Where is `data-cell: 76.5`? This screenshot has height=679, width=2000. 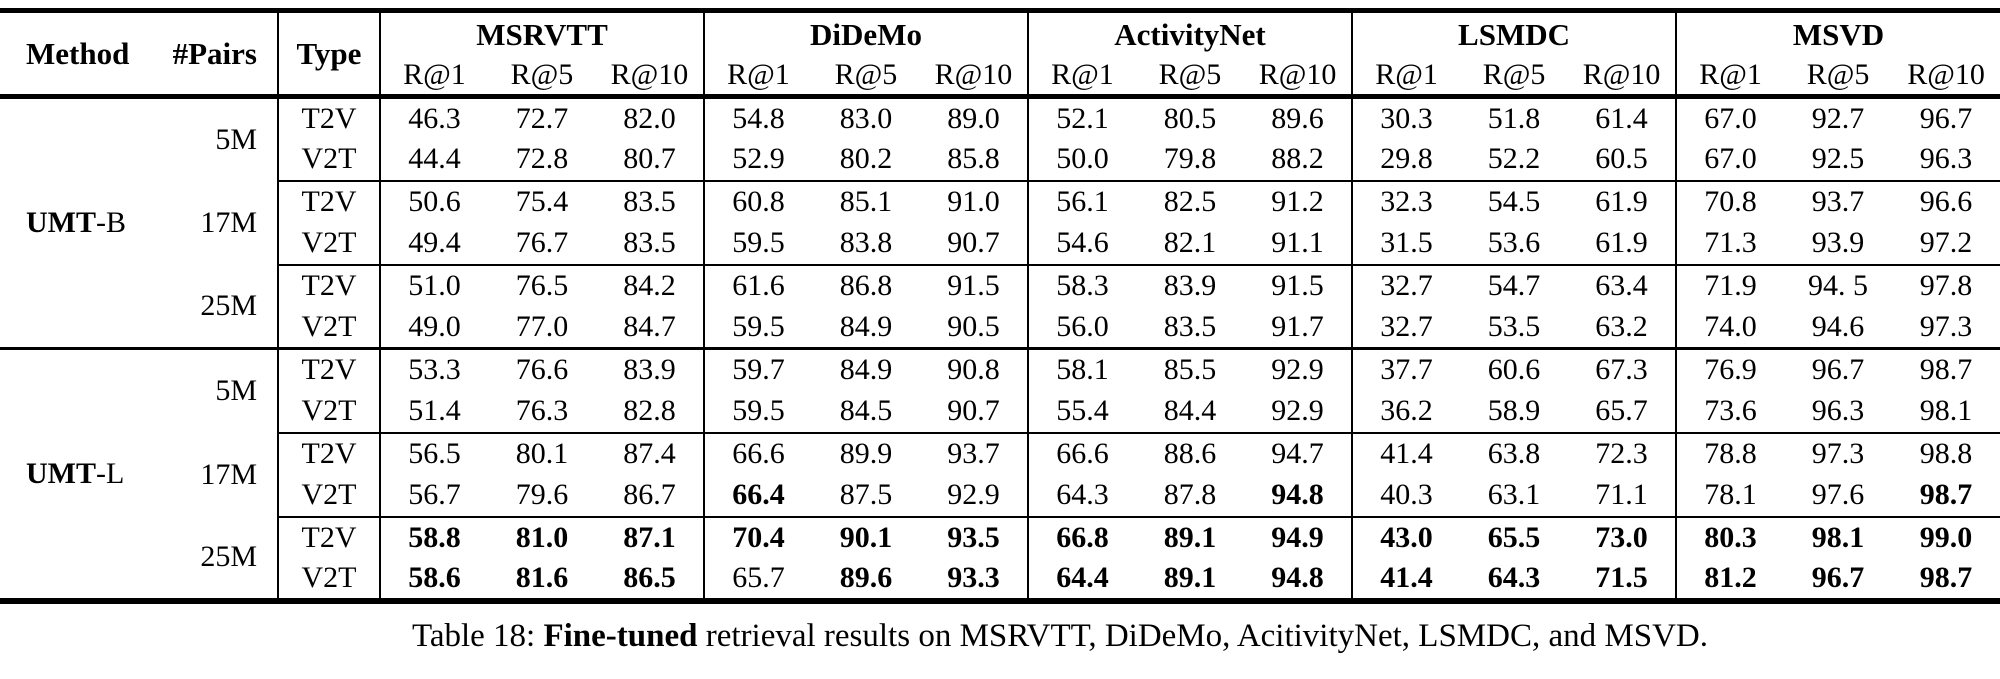
data-cell: 76.5 is located at coordinates (542, 285).